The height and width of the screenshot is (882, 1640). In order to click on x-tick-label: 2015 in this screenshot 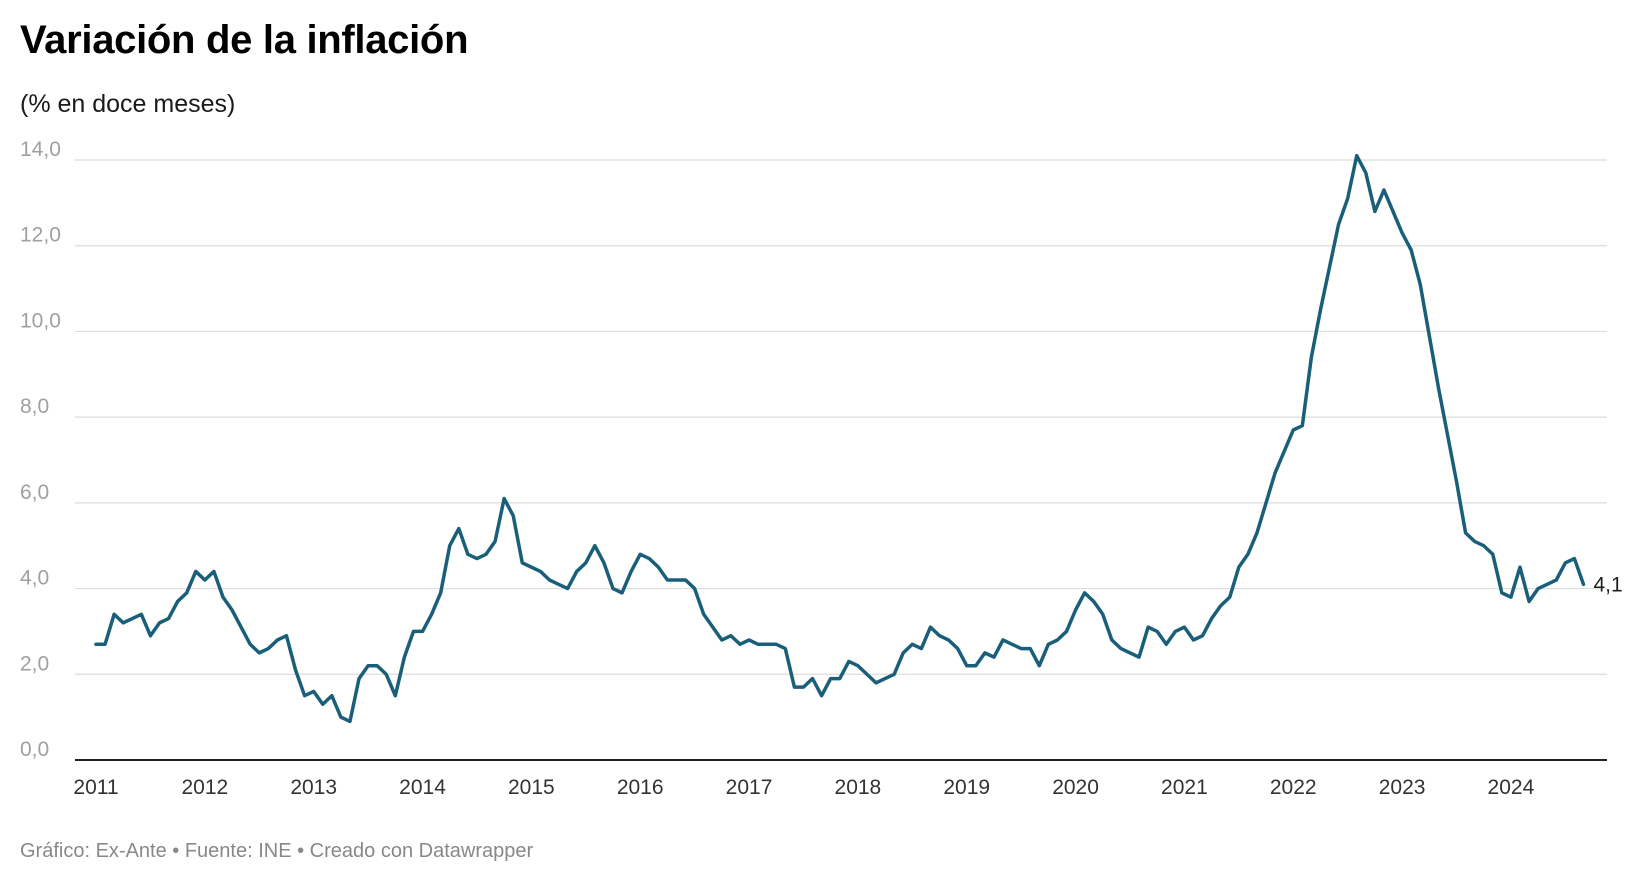, I will do `click(531, 787)`.